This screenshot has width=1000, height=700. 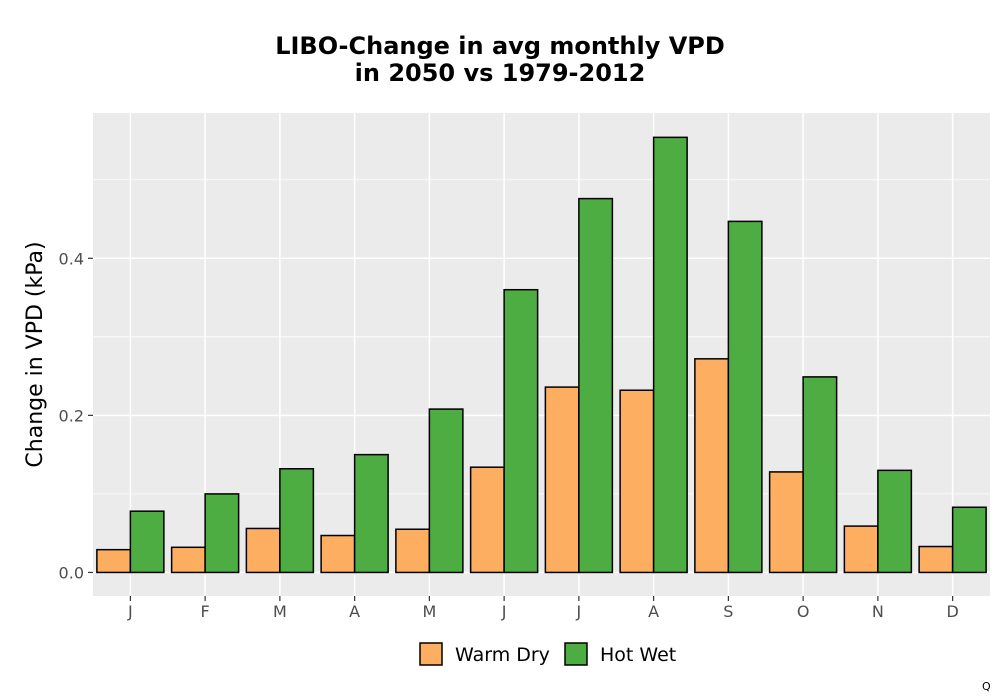 I want to click on y-tick-label: 0.0, so click(x=71, y=572).